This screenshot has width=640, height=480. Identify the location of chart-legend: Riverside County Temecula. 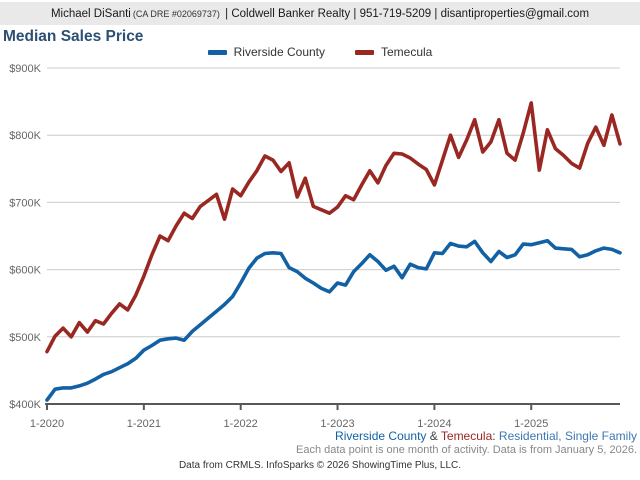
(320, 52).